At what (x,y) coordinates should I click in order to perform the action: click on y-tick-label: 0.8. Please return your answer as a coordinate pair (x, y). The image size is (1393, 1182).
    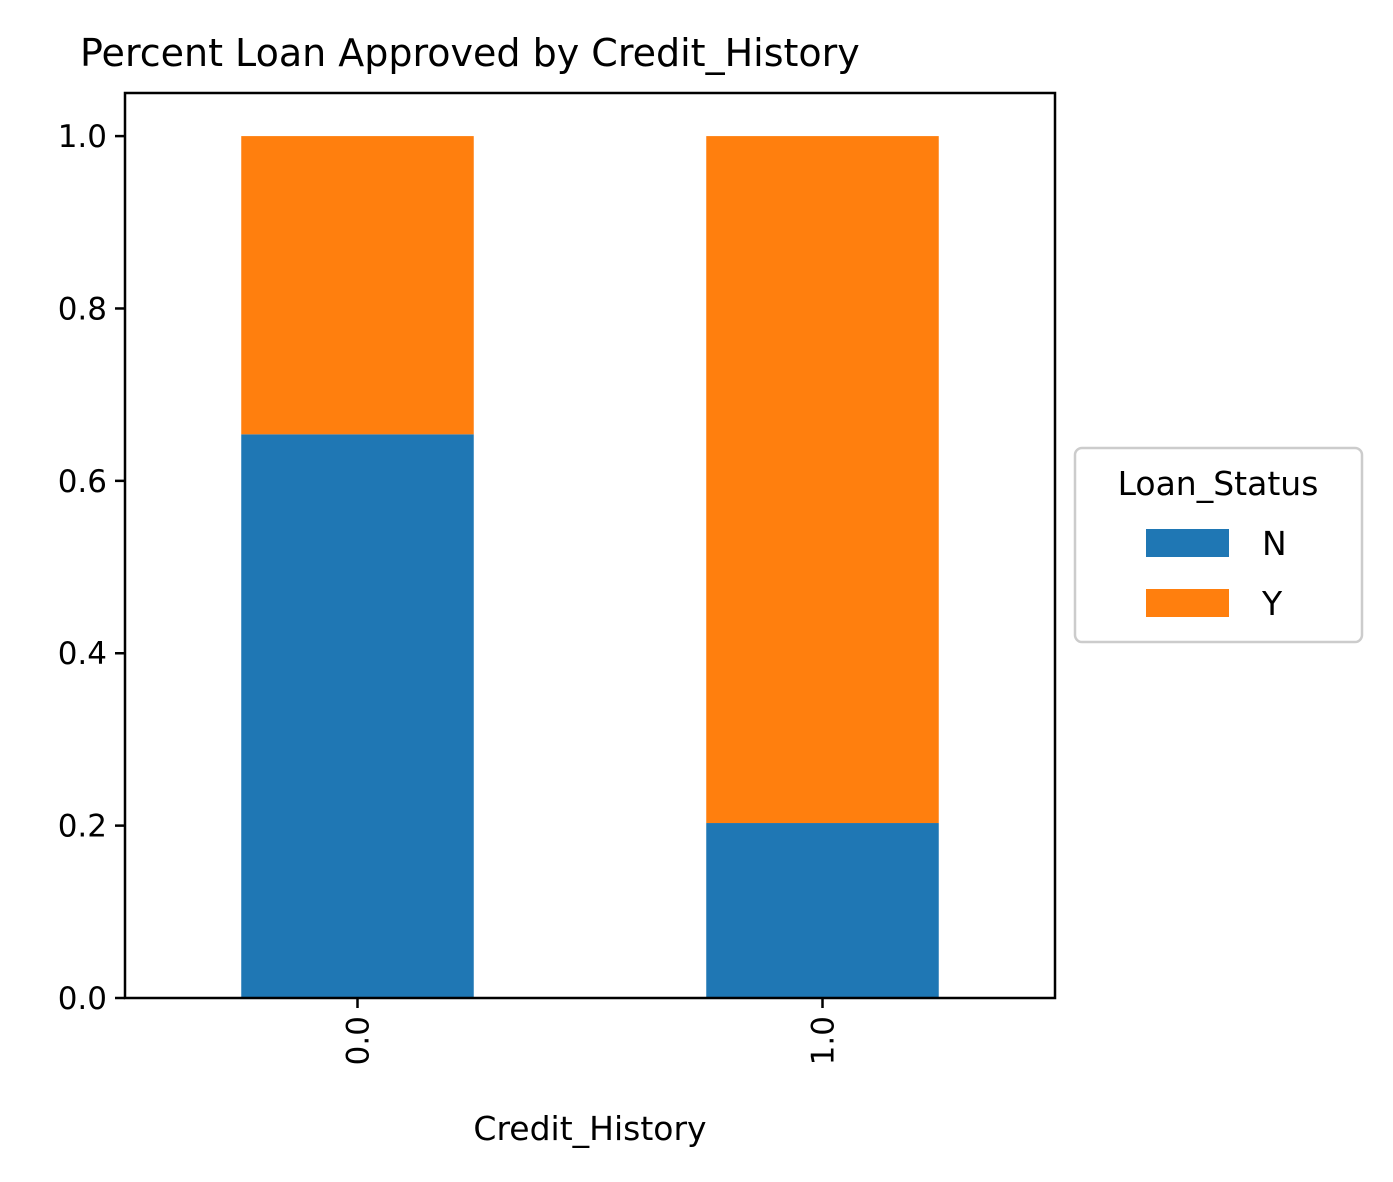
    Looking at the image, I should click on (82, 309).